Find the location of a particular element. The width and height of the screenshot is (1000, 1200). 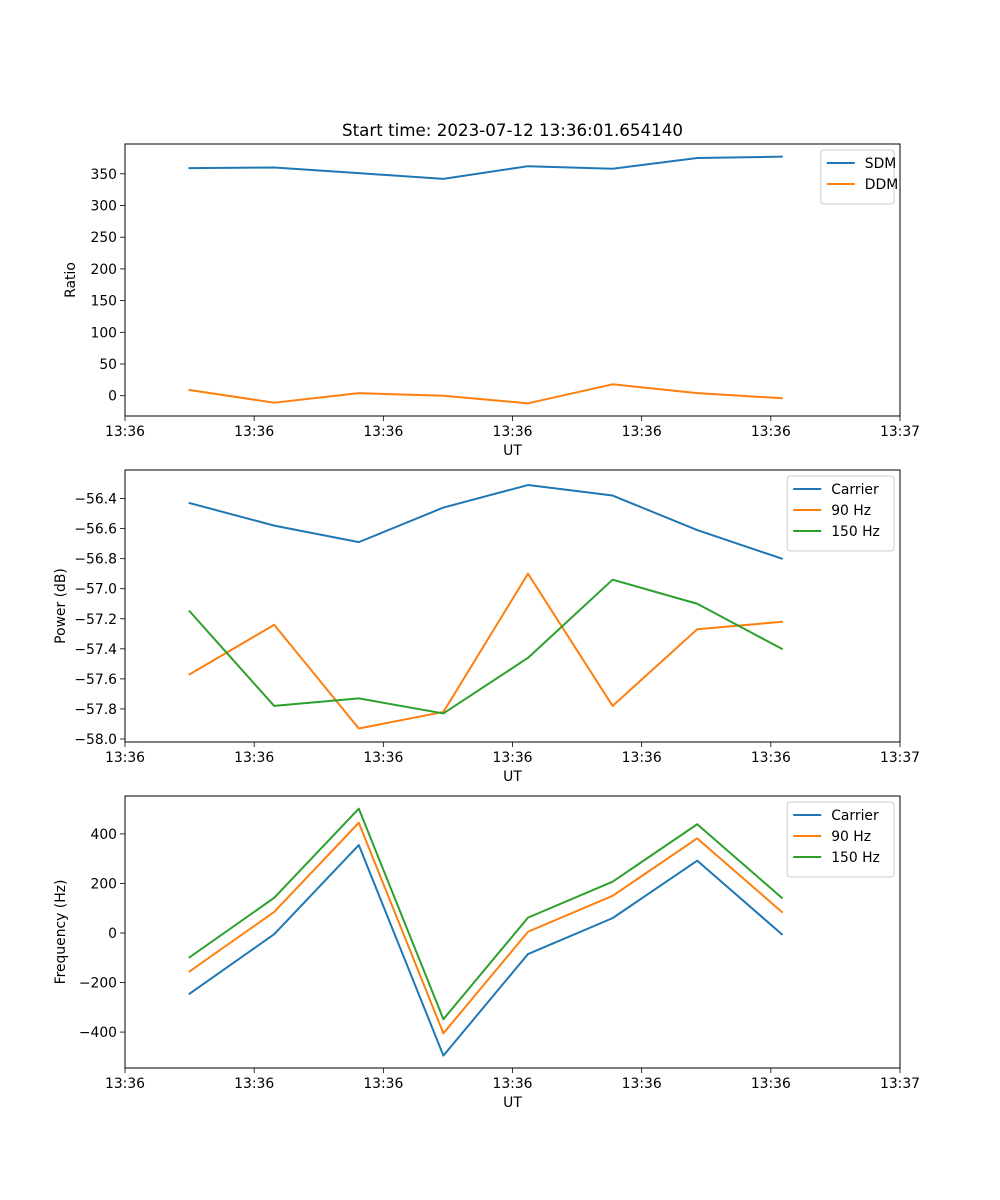

panel-1-legend-label-sdm: SDM is located at coordinates (881, 164).